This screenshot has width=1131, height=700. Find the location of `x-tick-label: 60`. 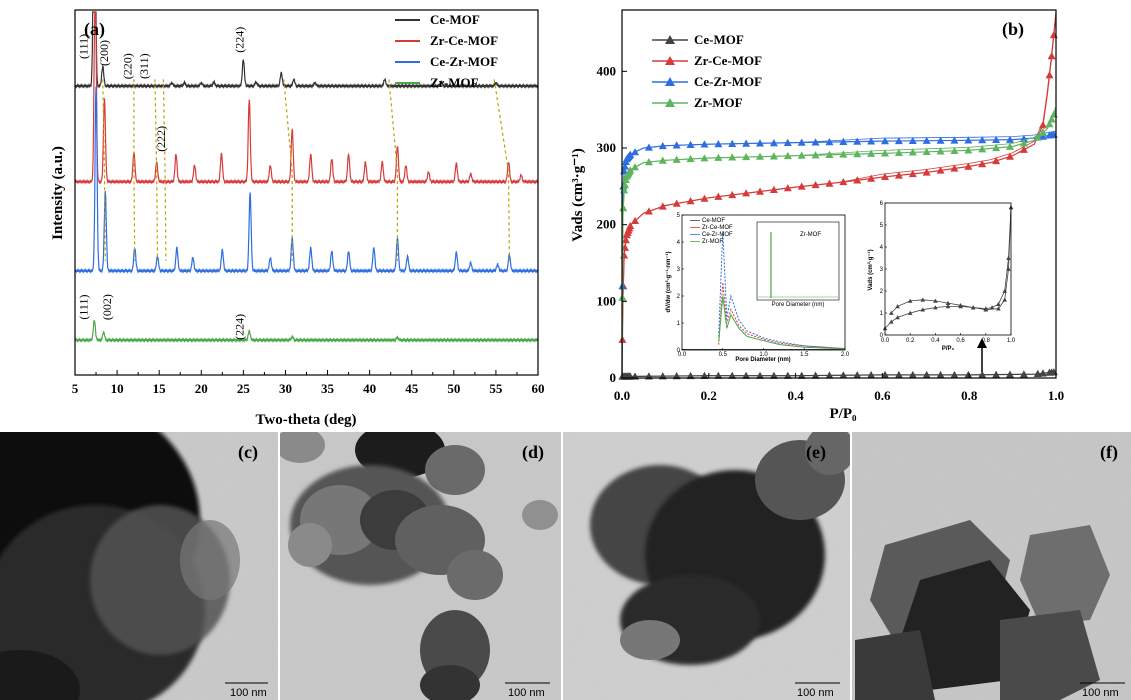

x-tick-label: 60 is located at coordinates (538, 388).